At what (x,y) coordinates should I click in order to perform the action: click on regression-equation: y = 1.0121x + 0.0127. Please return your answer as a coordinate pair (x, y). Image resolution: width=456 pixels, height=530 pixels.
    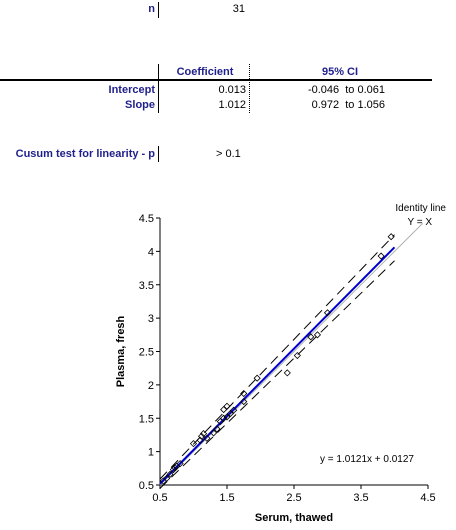
    Looking at the image, I should click on (367, 459).